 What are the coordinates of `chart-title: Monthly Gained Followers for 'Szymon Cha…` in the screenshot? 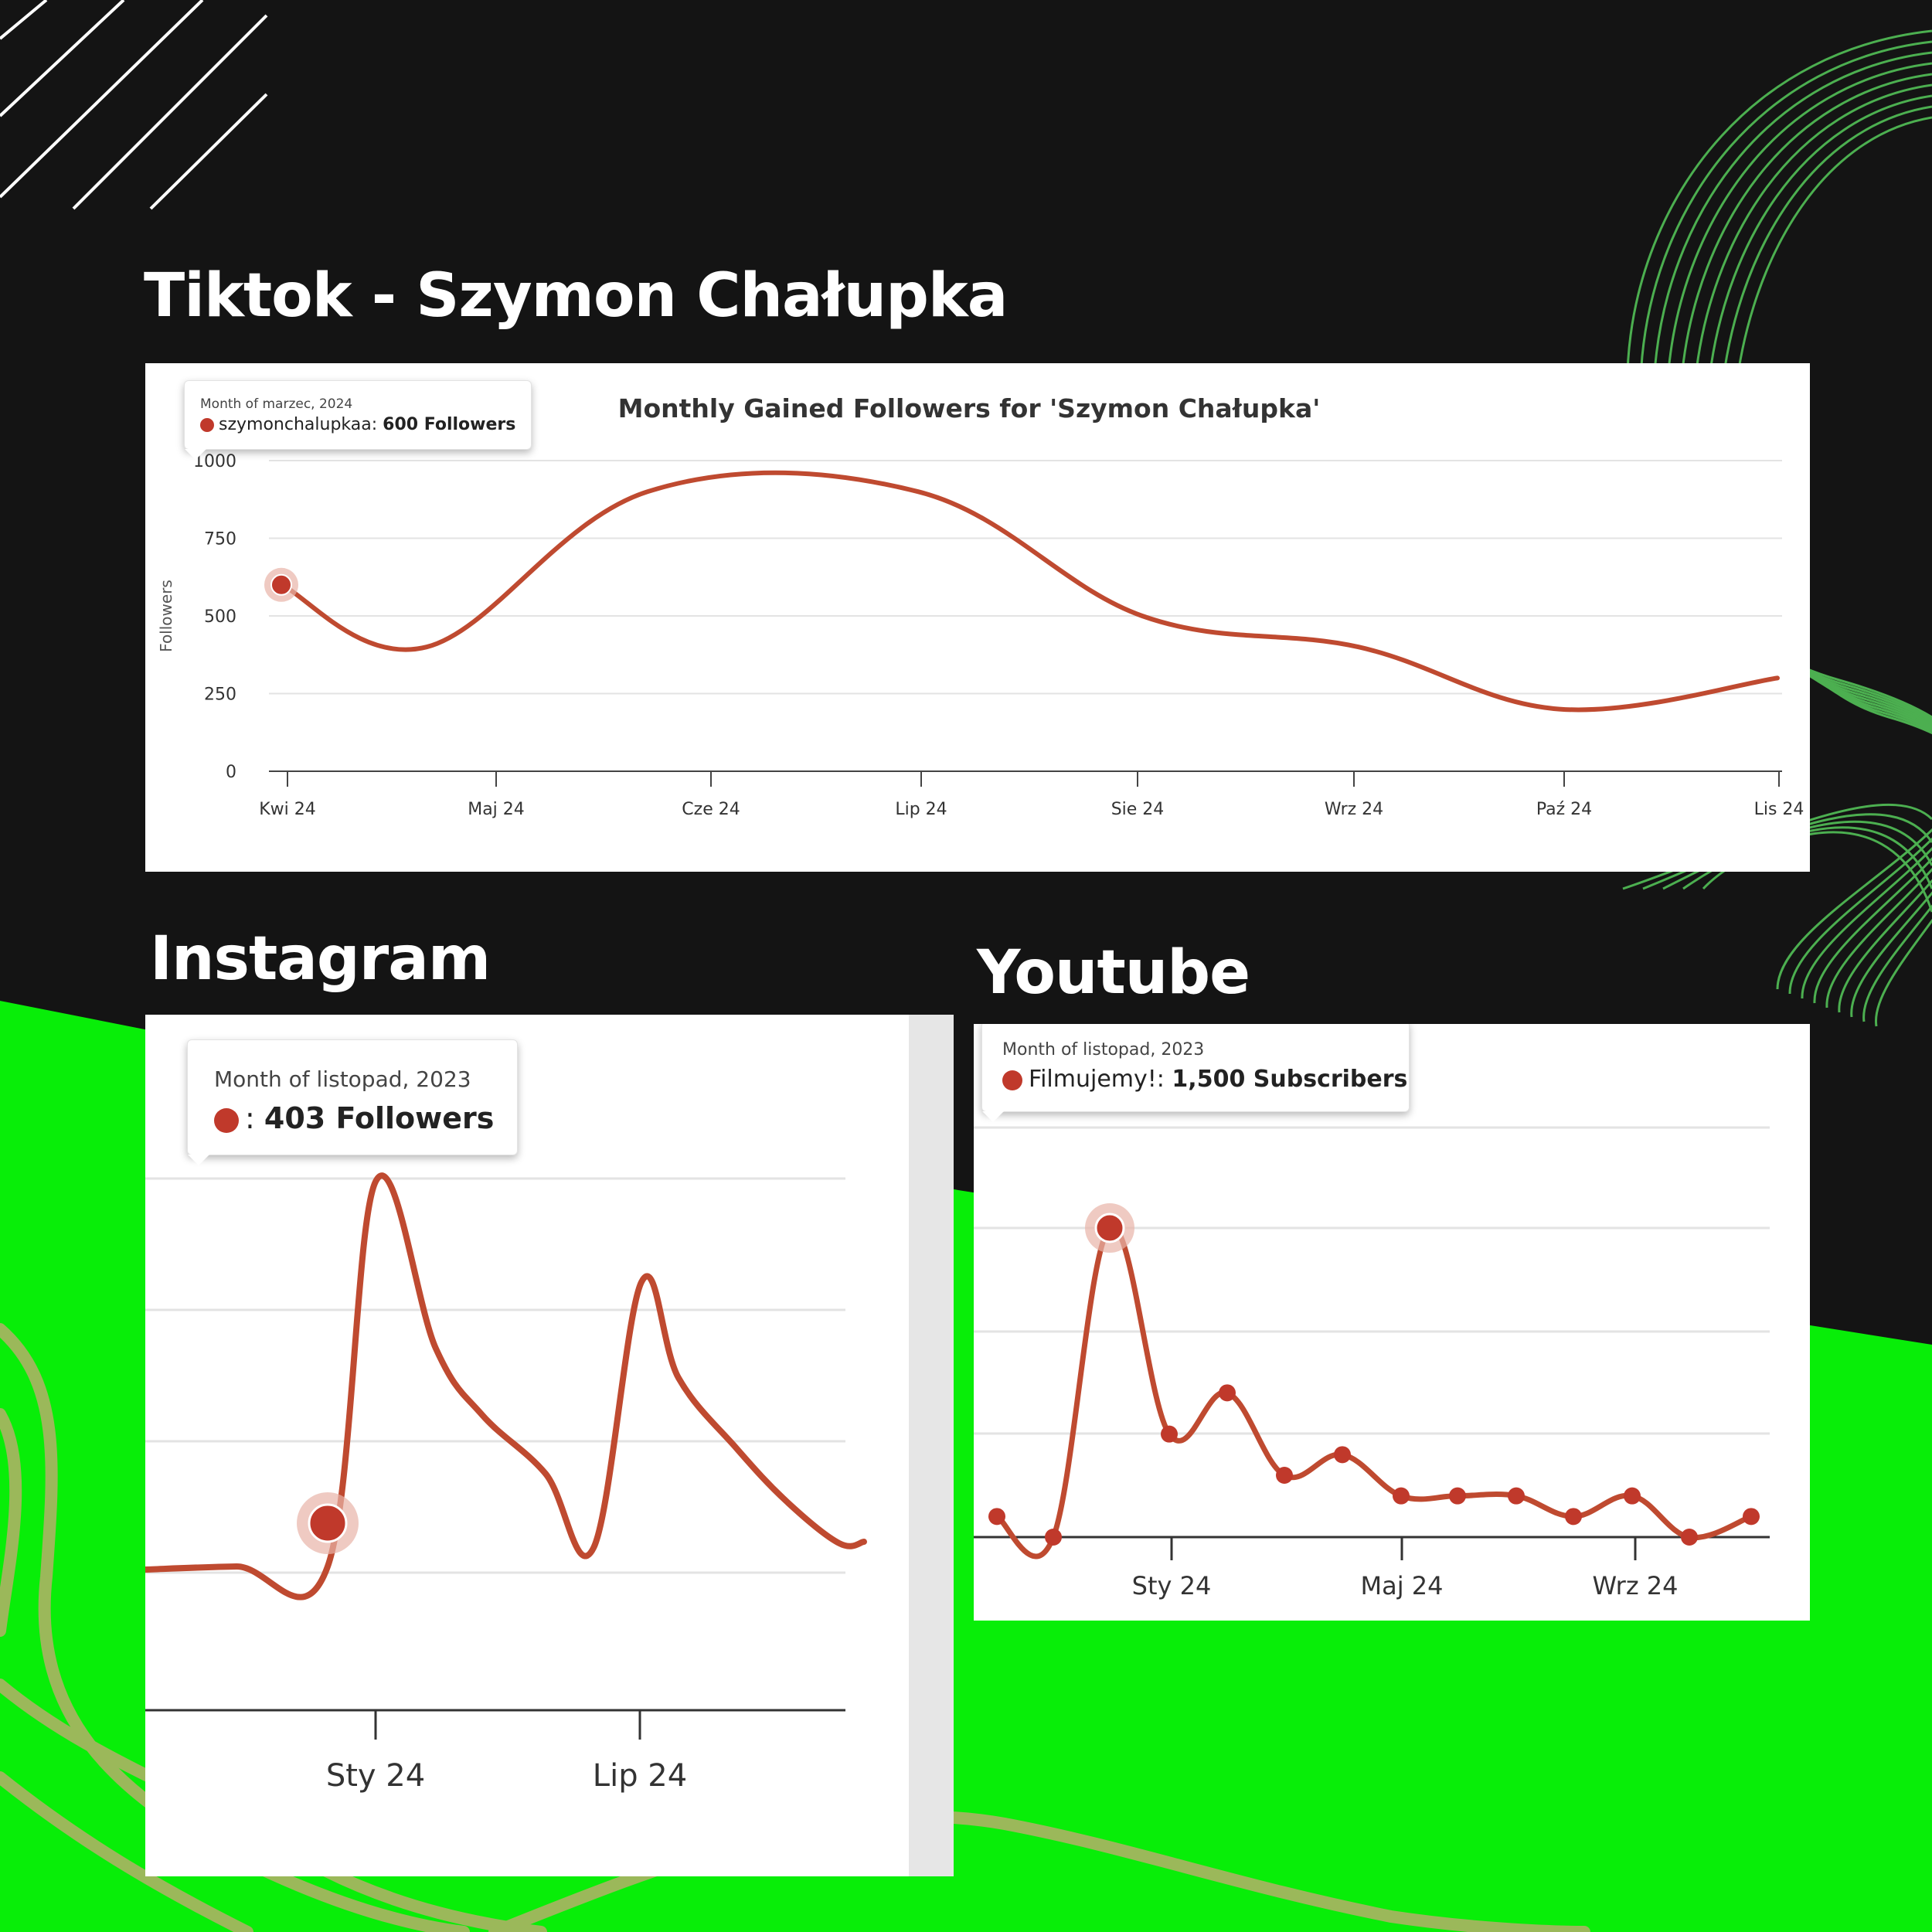 It's located at (970, 408).